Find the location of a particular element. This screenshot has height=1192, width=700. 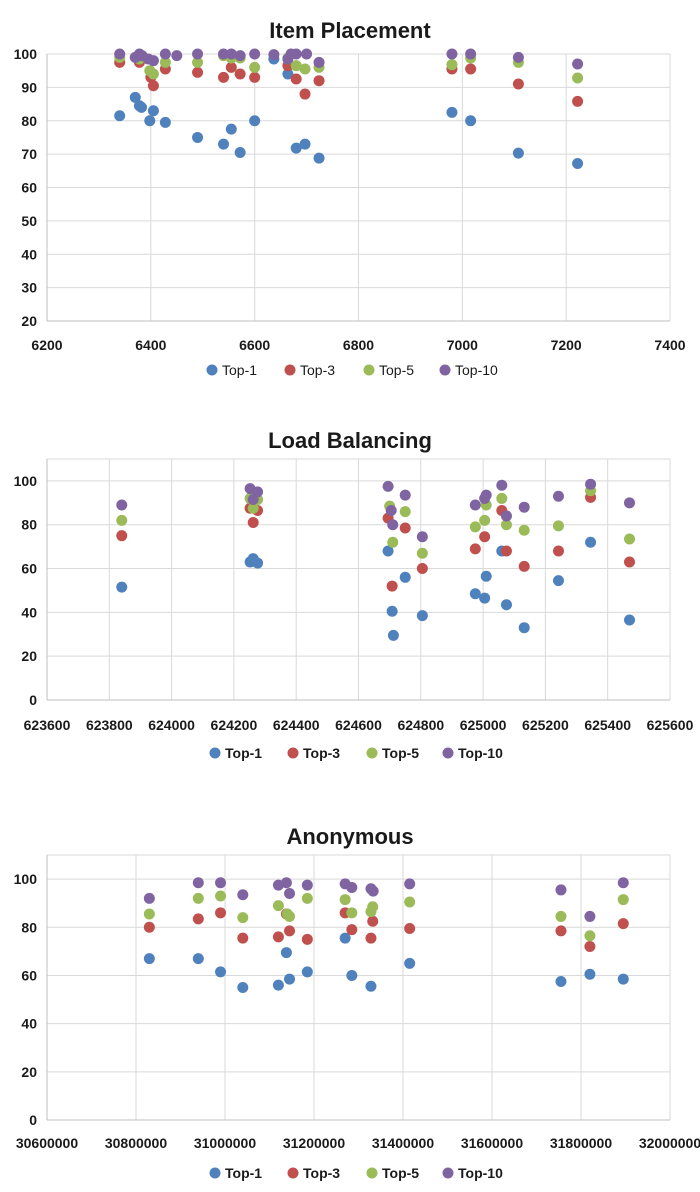

x-tick-label: 32000000 is located at coordinates (669, 1143).